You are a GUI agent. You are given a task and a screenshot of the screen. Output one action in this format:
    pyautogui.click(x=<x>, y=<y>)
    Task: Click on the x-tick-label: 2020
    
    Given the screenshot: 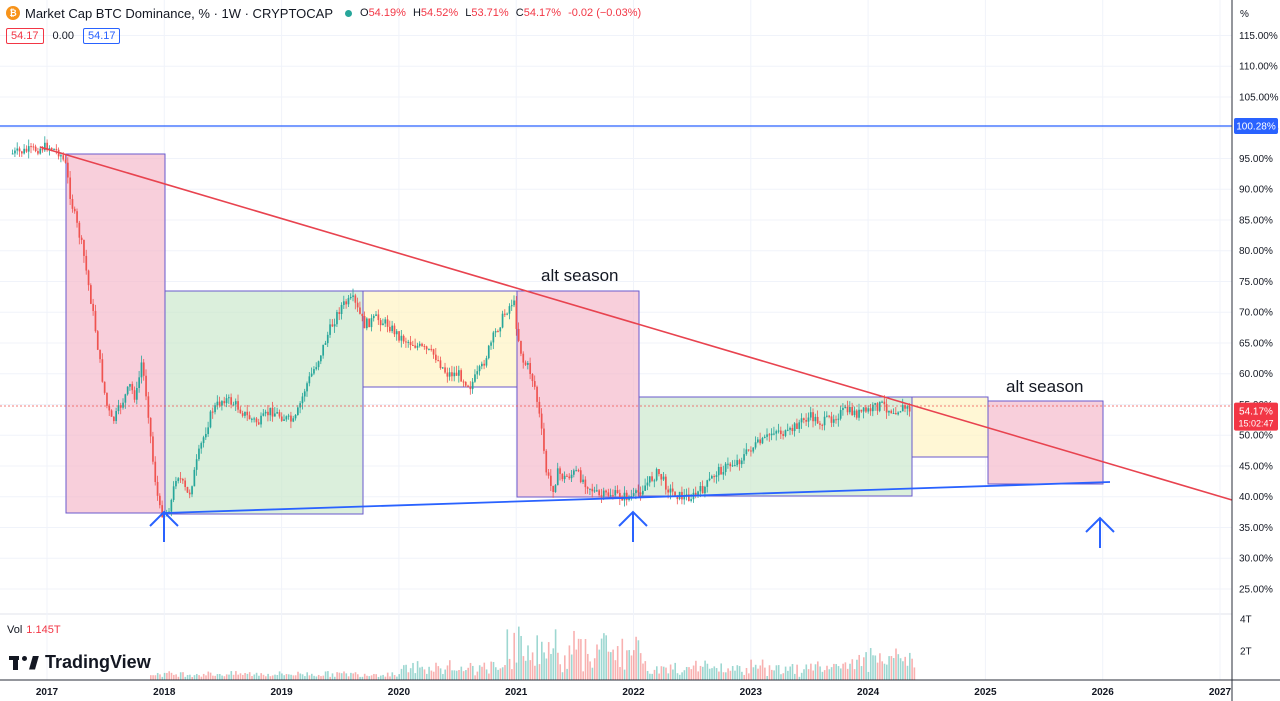 What is the action you would take?
    pyautogui.click(x=399, y=692)
    